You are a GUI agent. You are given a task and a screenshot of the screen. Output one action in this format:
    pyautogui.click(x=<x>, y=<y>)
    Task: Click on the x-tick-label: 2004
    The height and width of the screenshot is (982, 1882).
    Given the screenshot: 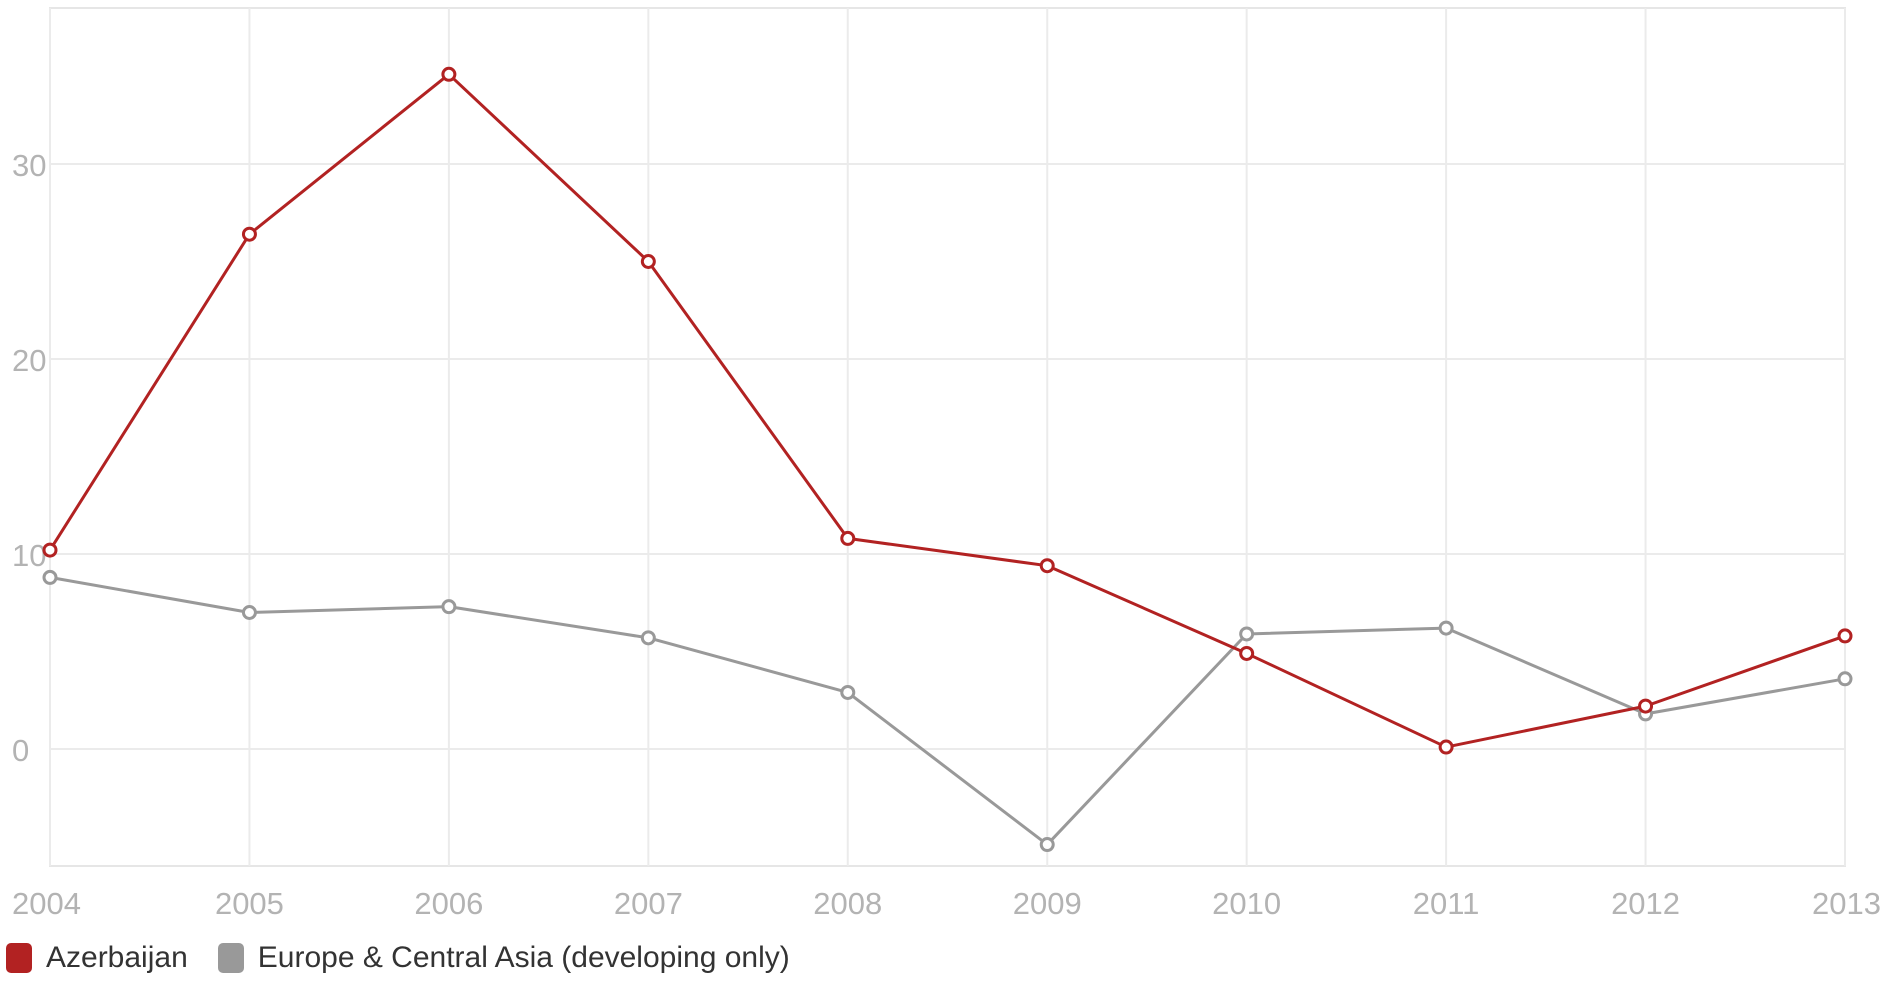 What is the action you would take?
    pyautogui.click(x=46, y=903)
    